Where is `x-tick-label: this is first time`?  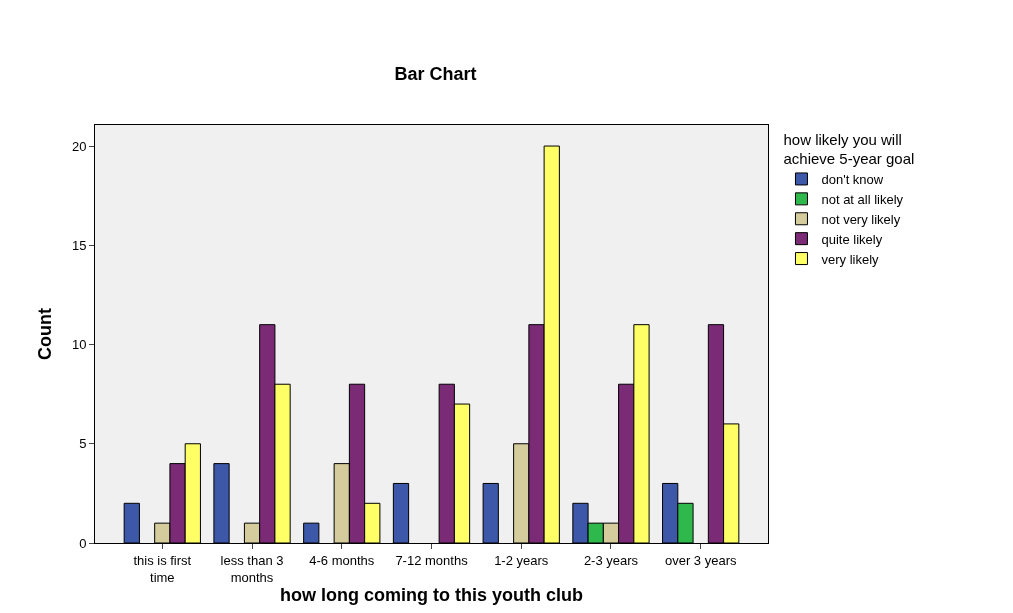 x-tick-label: this is first time is located at coordinates (162, 568).